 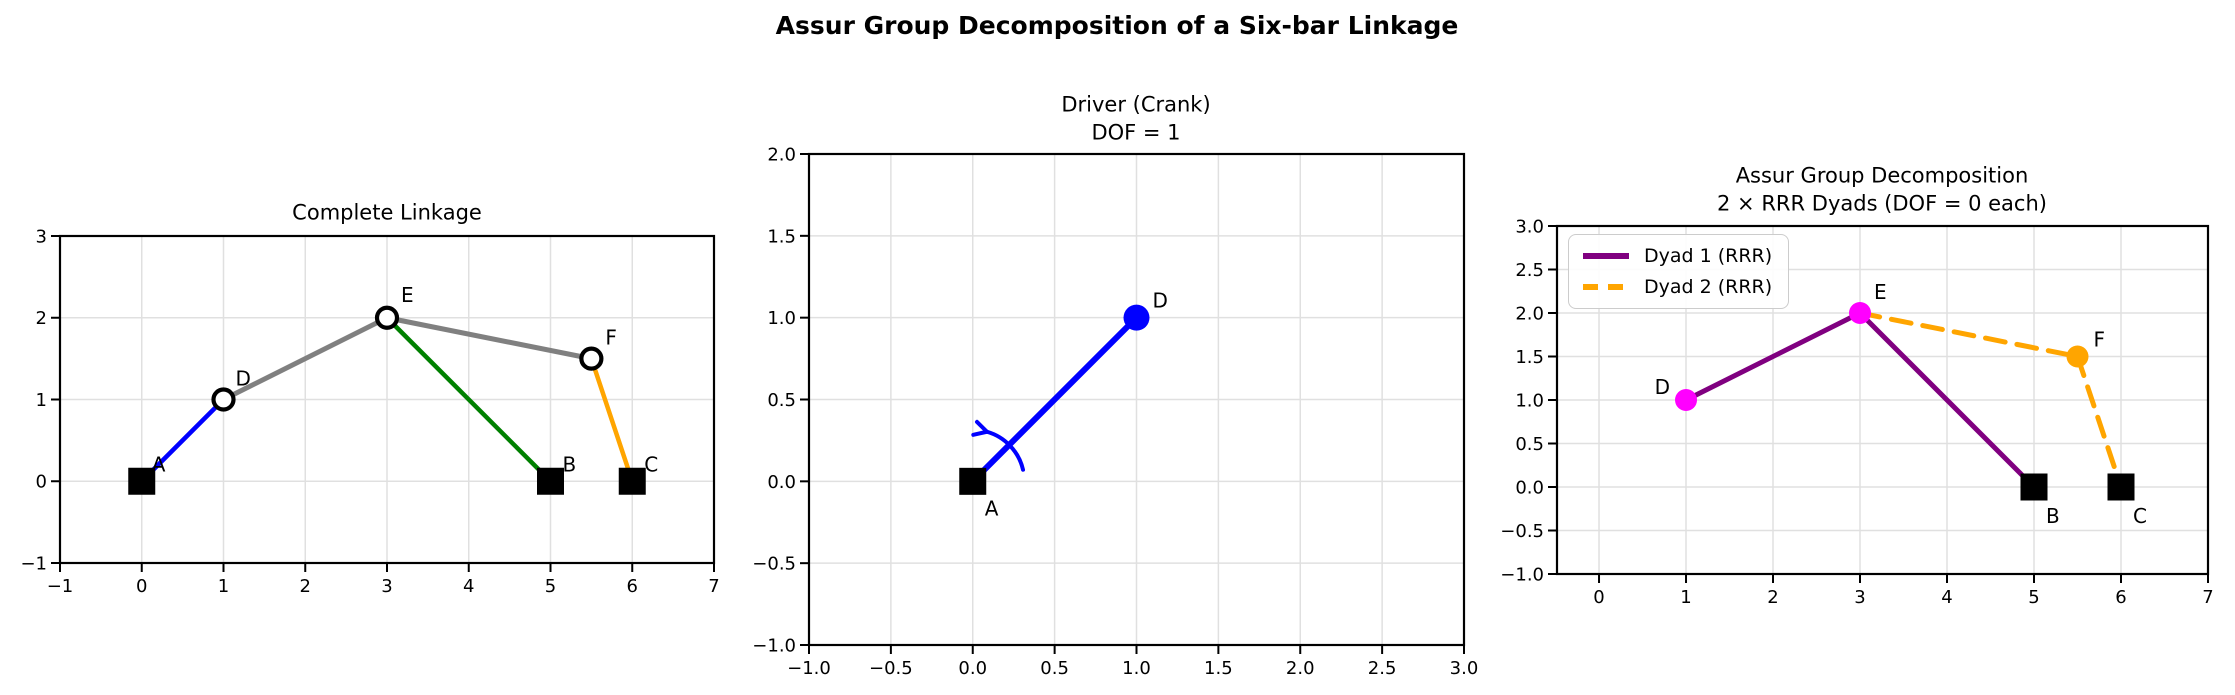 I want to click on subplot3-title-line2: 2 × RRR Dyads (DOF = 0 each), so click(x=1882, y=203).